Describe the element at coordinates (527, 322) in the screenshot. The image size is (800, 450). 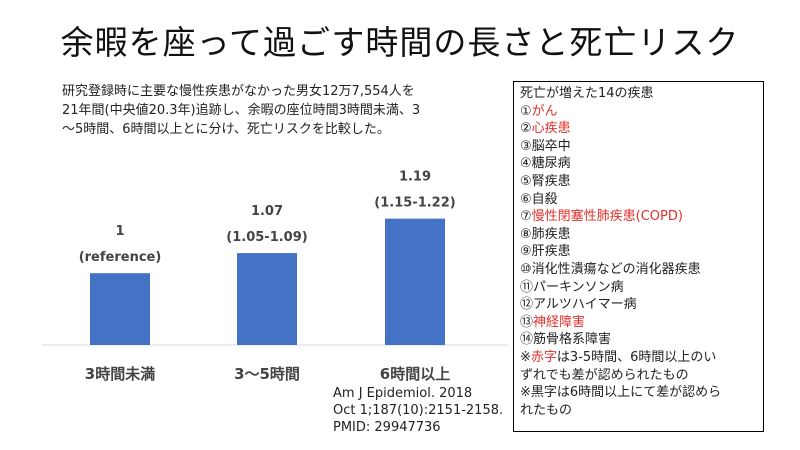
I see `disease-marker: ⑬` at that location.